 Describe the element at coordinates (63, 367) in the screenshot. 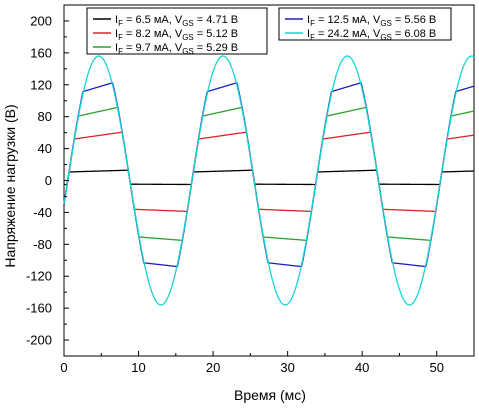

I see `x-tick-label: 0` at that location.